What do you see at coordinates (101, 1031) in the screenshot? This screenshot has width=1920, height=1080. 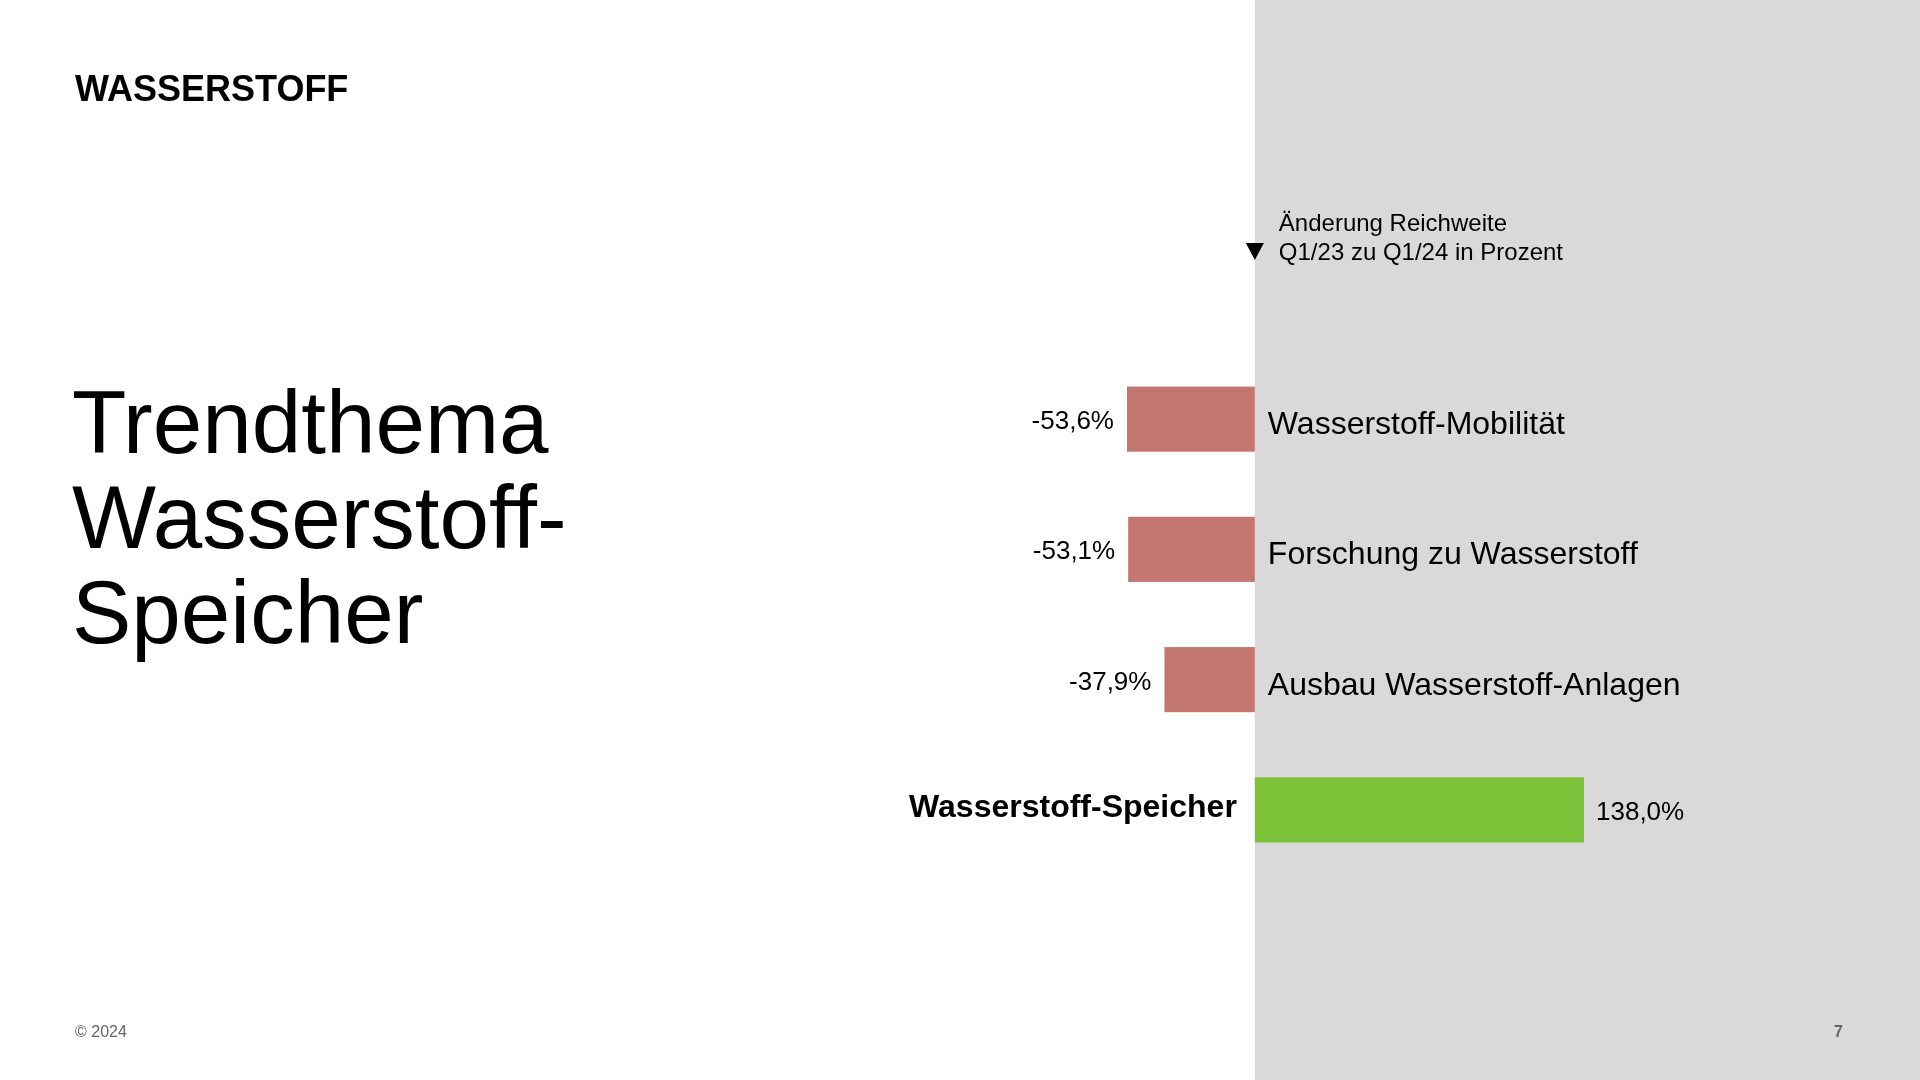 I see `text: © 2024` at bounding box center [101, 1031].